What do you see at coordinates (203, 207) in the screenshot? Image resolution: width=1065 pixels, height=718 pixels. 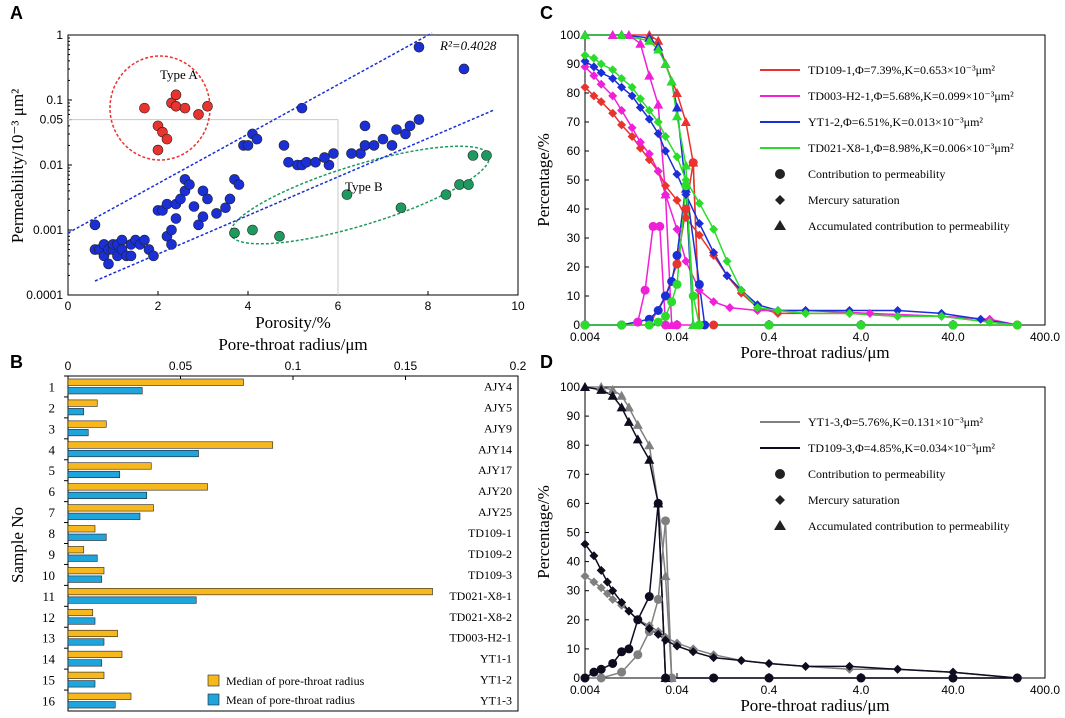 I see `panel-a-guides` at bounding box center [203, 207].